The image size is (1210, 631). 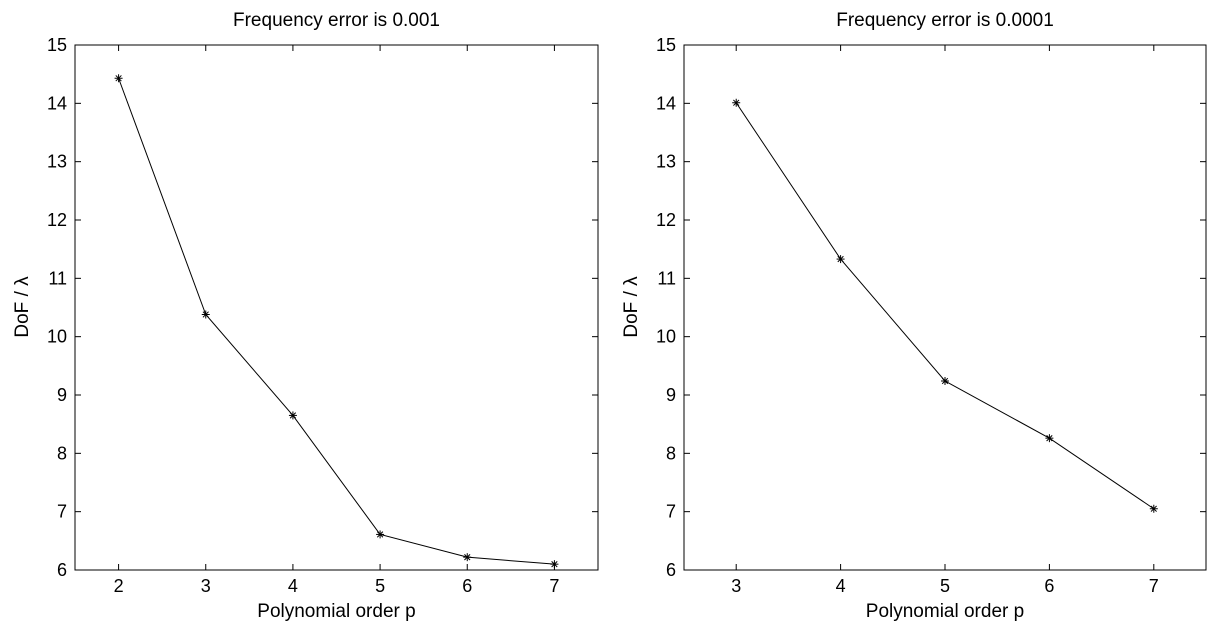 I want to click on x-axis-label-right: Polynomial order p, so click(x=945, y=611).